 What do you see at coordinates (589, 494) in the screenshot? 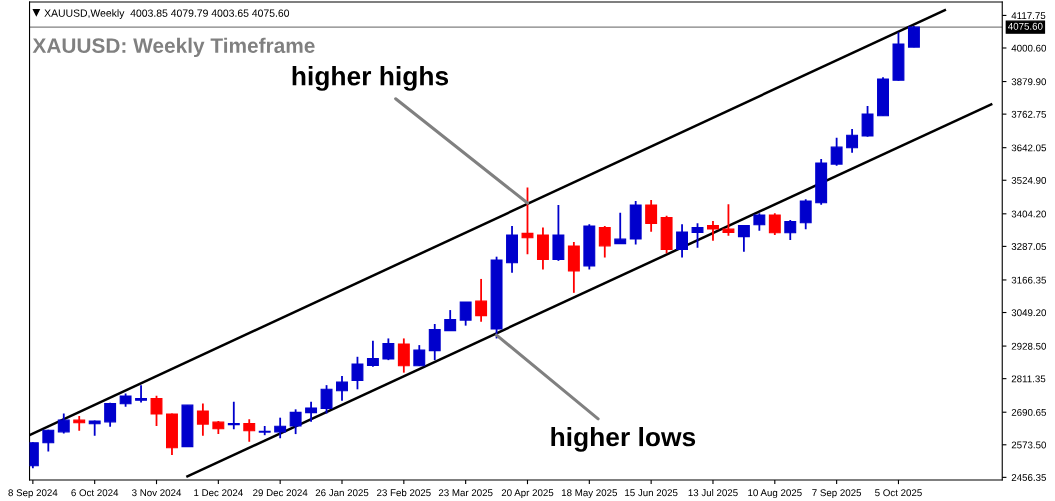
I see `x-tick-label: 18 May 2025` at bounding box center [589, 494].